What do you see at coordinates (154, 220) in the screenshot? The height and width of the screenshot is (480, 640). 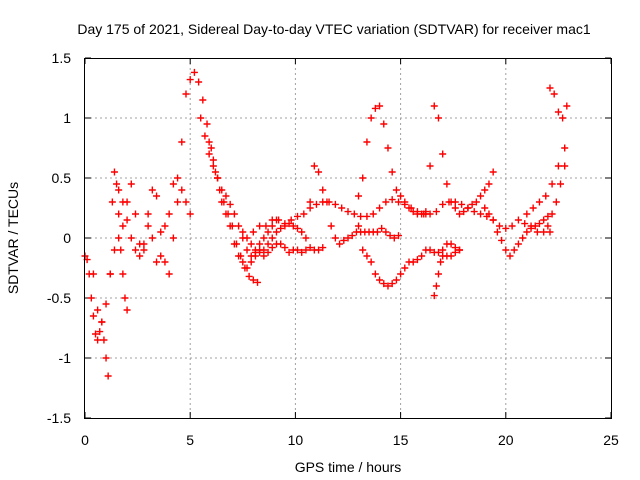 I see `series-sat-c` at bounding box center [154, 220].